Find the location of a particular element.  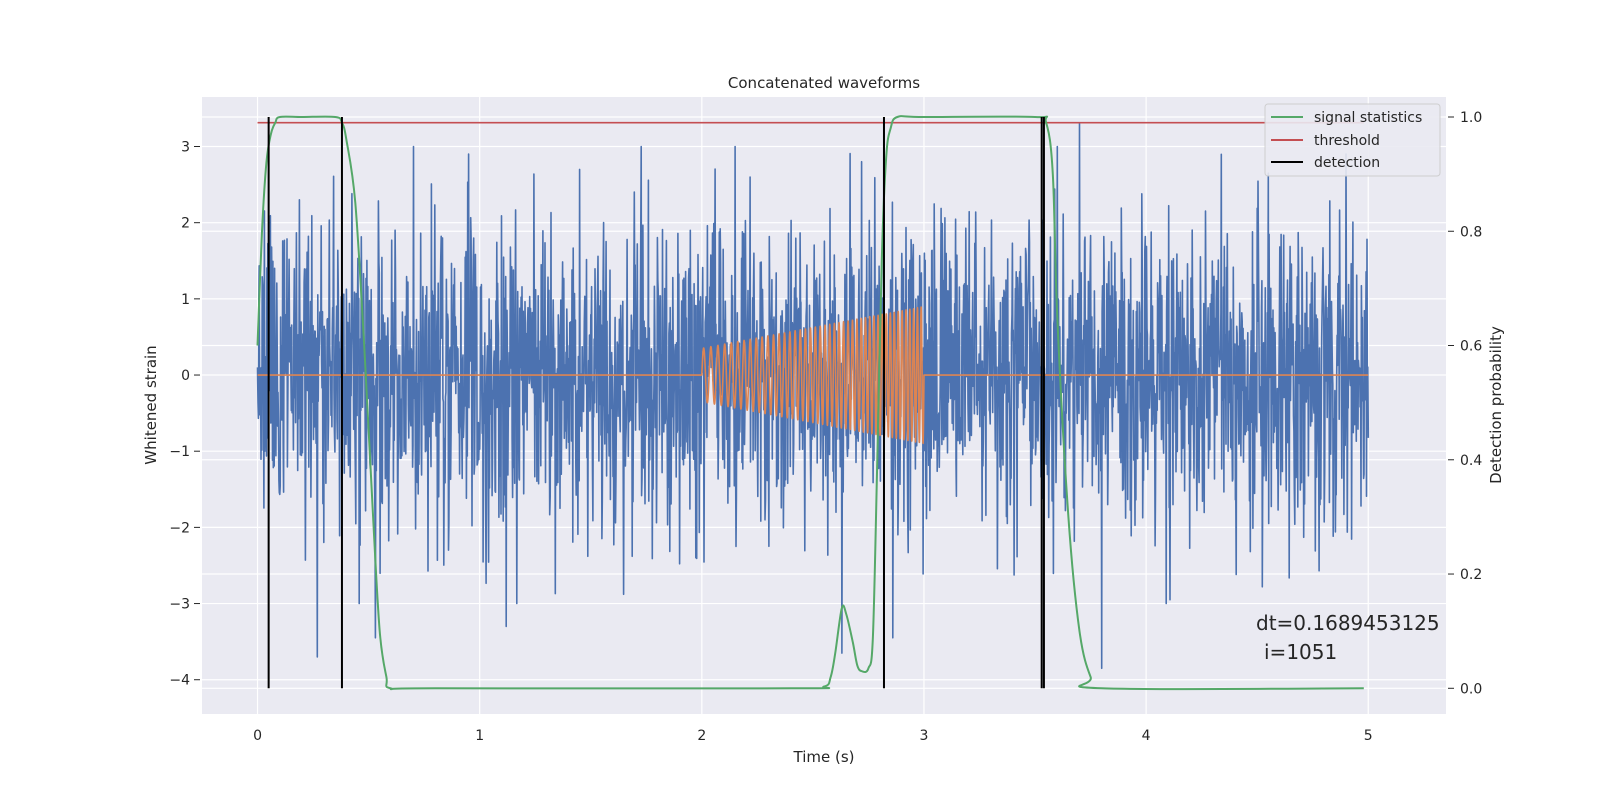

legend-label-threshold: threshold is located at coordinates (1347, 141).